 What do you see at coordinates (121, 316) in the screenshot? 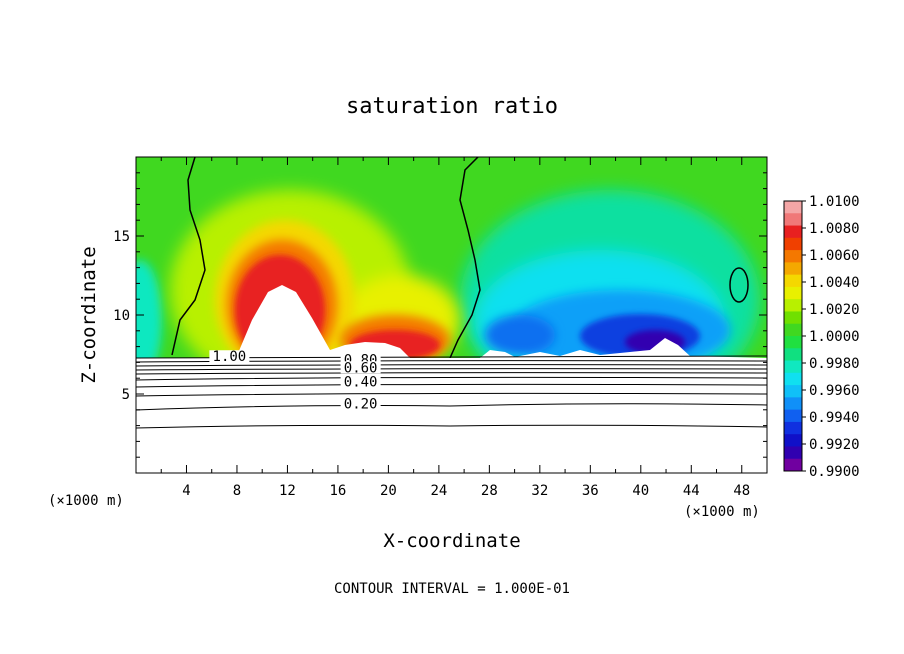
I see `y-tick-label: 10` at bounding box center [121, 316].